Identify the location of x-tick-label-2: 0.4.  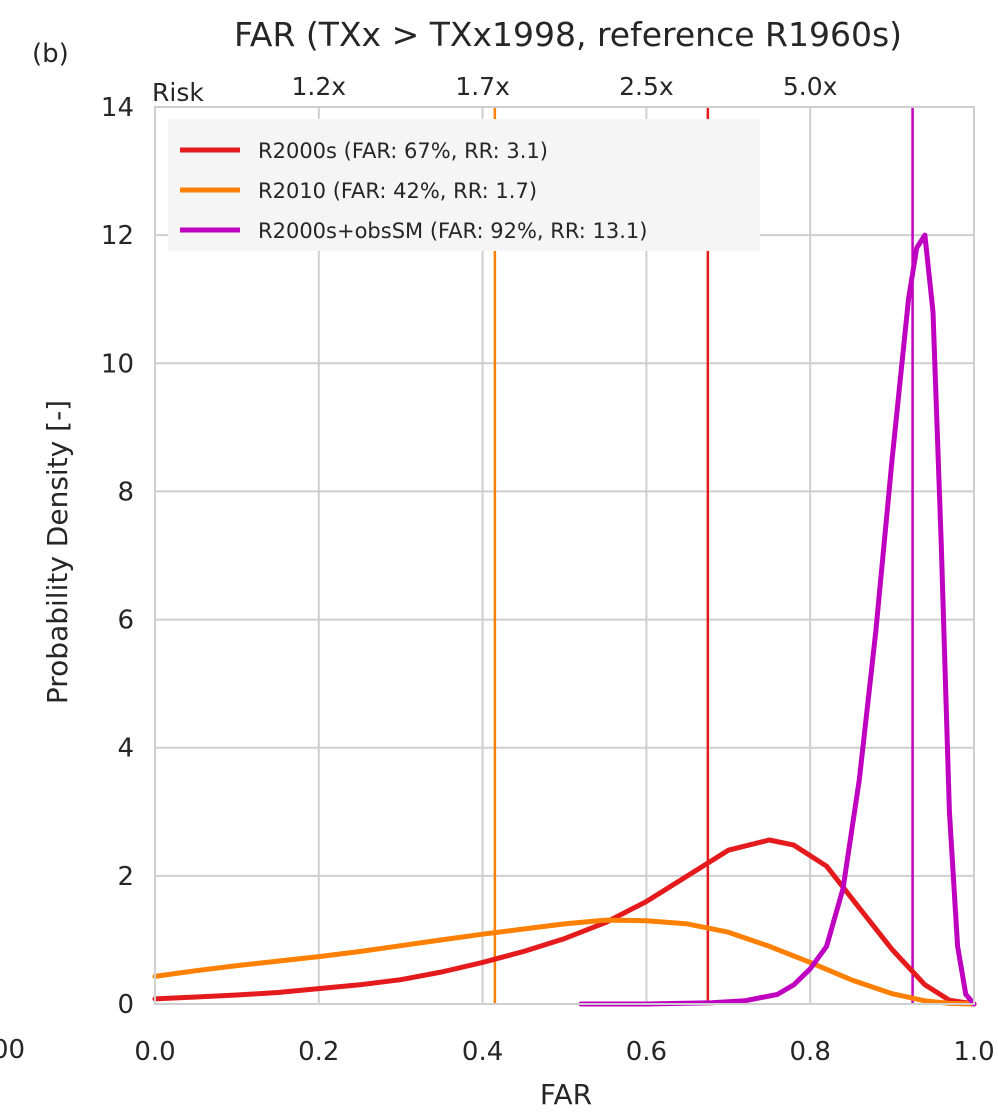
(482, 1052).